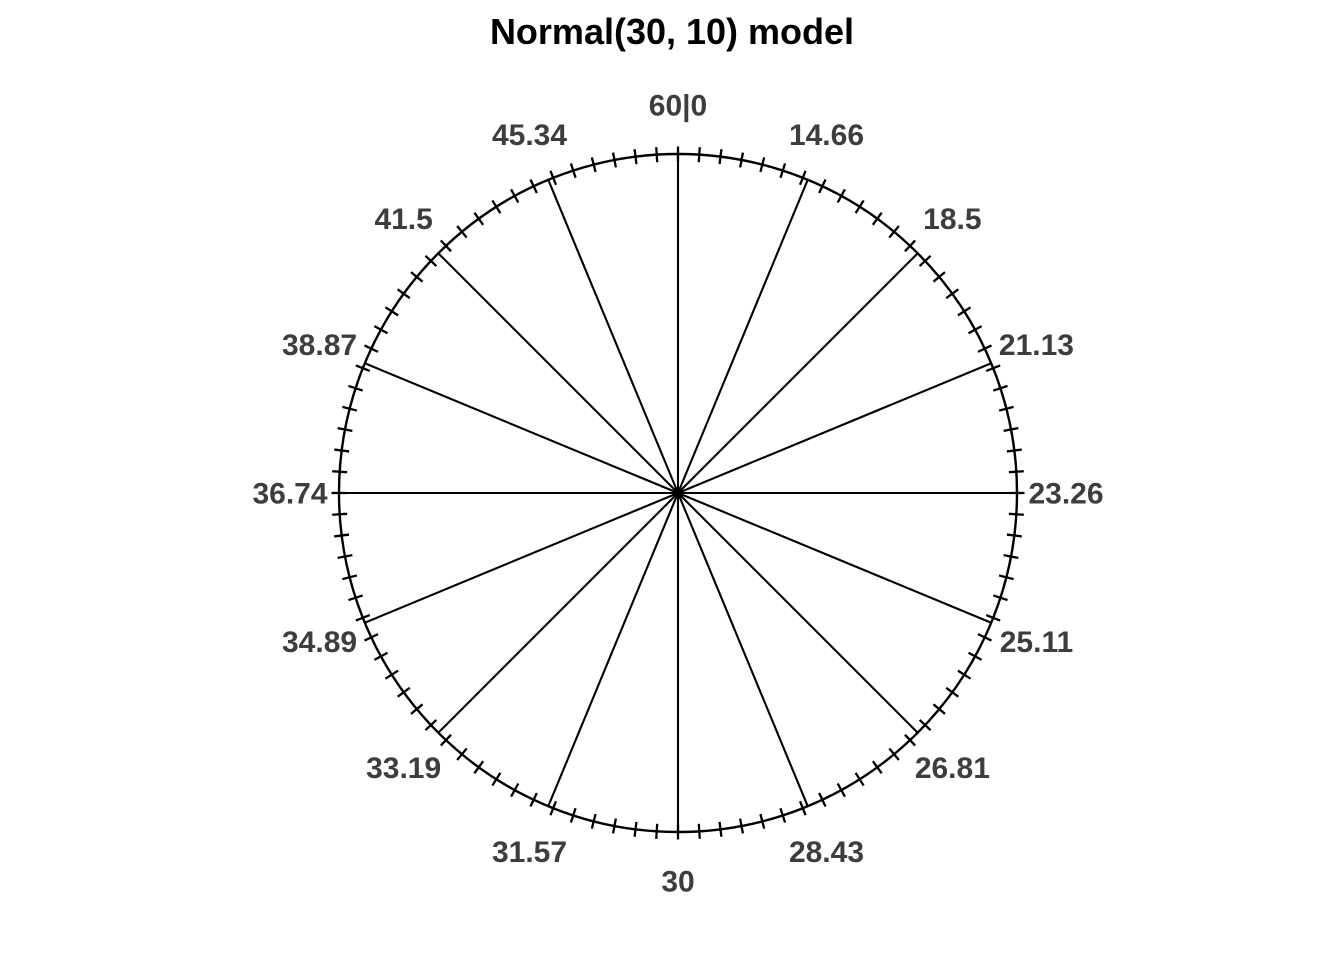 The width and height of the screenshot is (1344, 960). I want to click on sector-label: 26.81, so click(952, 768).